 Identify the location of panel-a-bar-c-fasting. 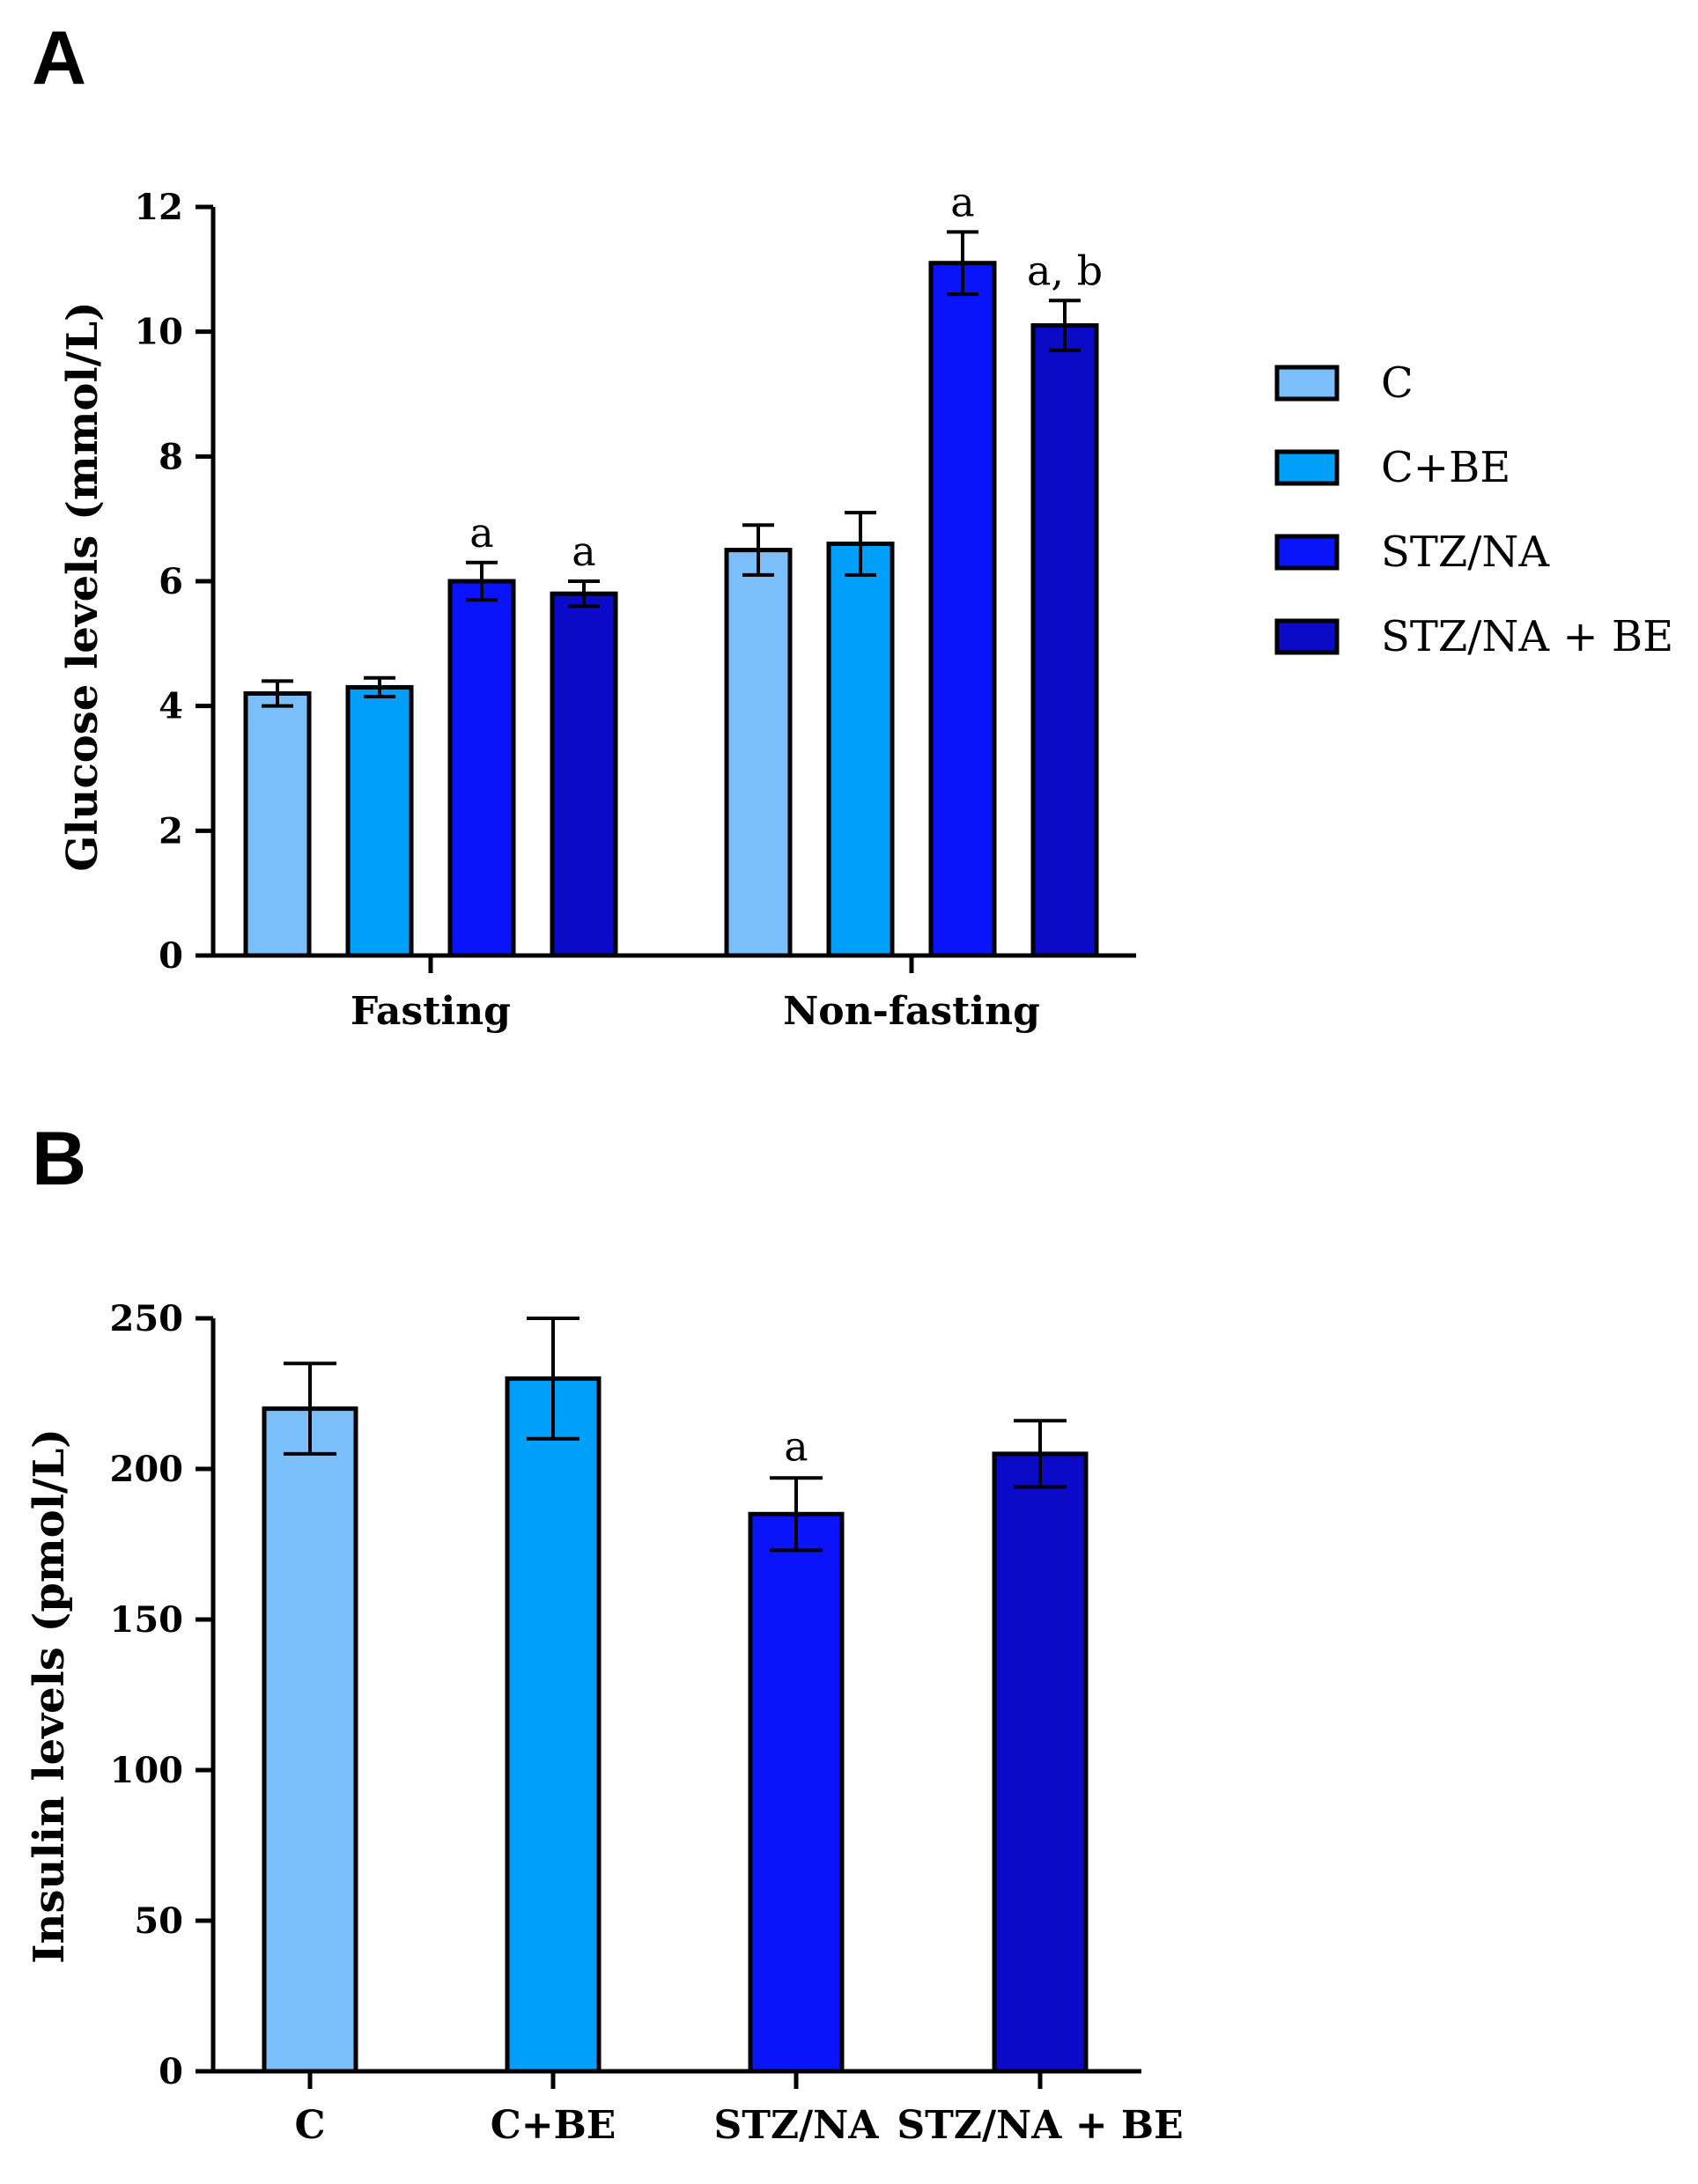
(277, 824).